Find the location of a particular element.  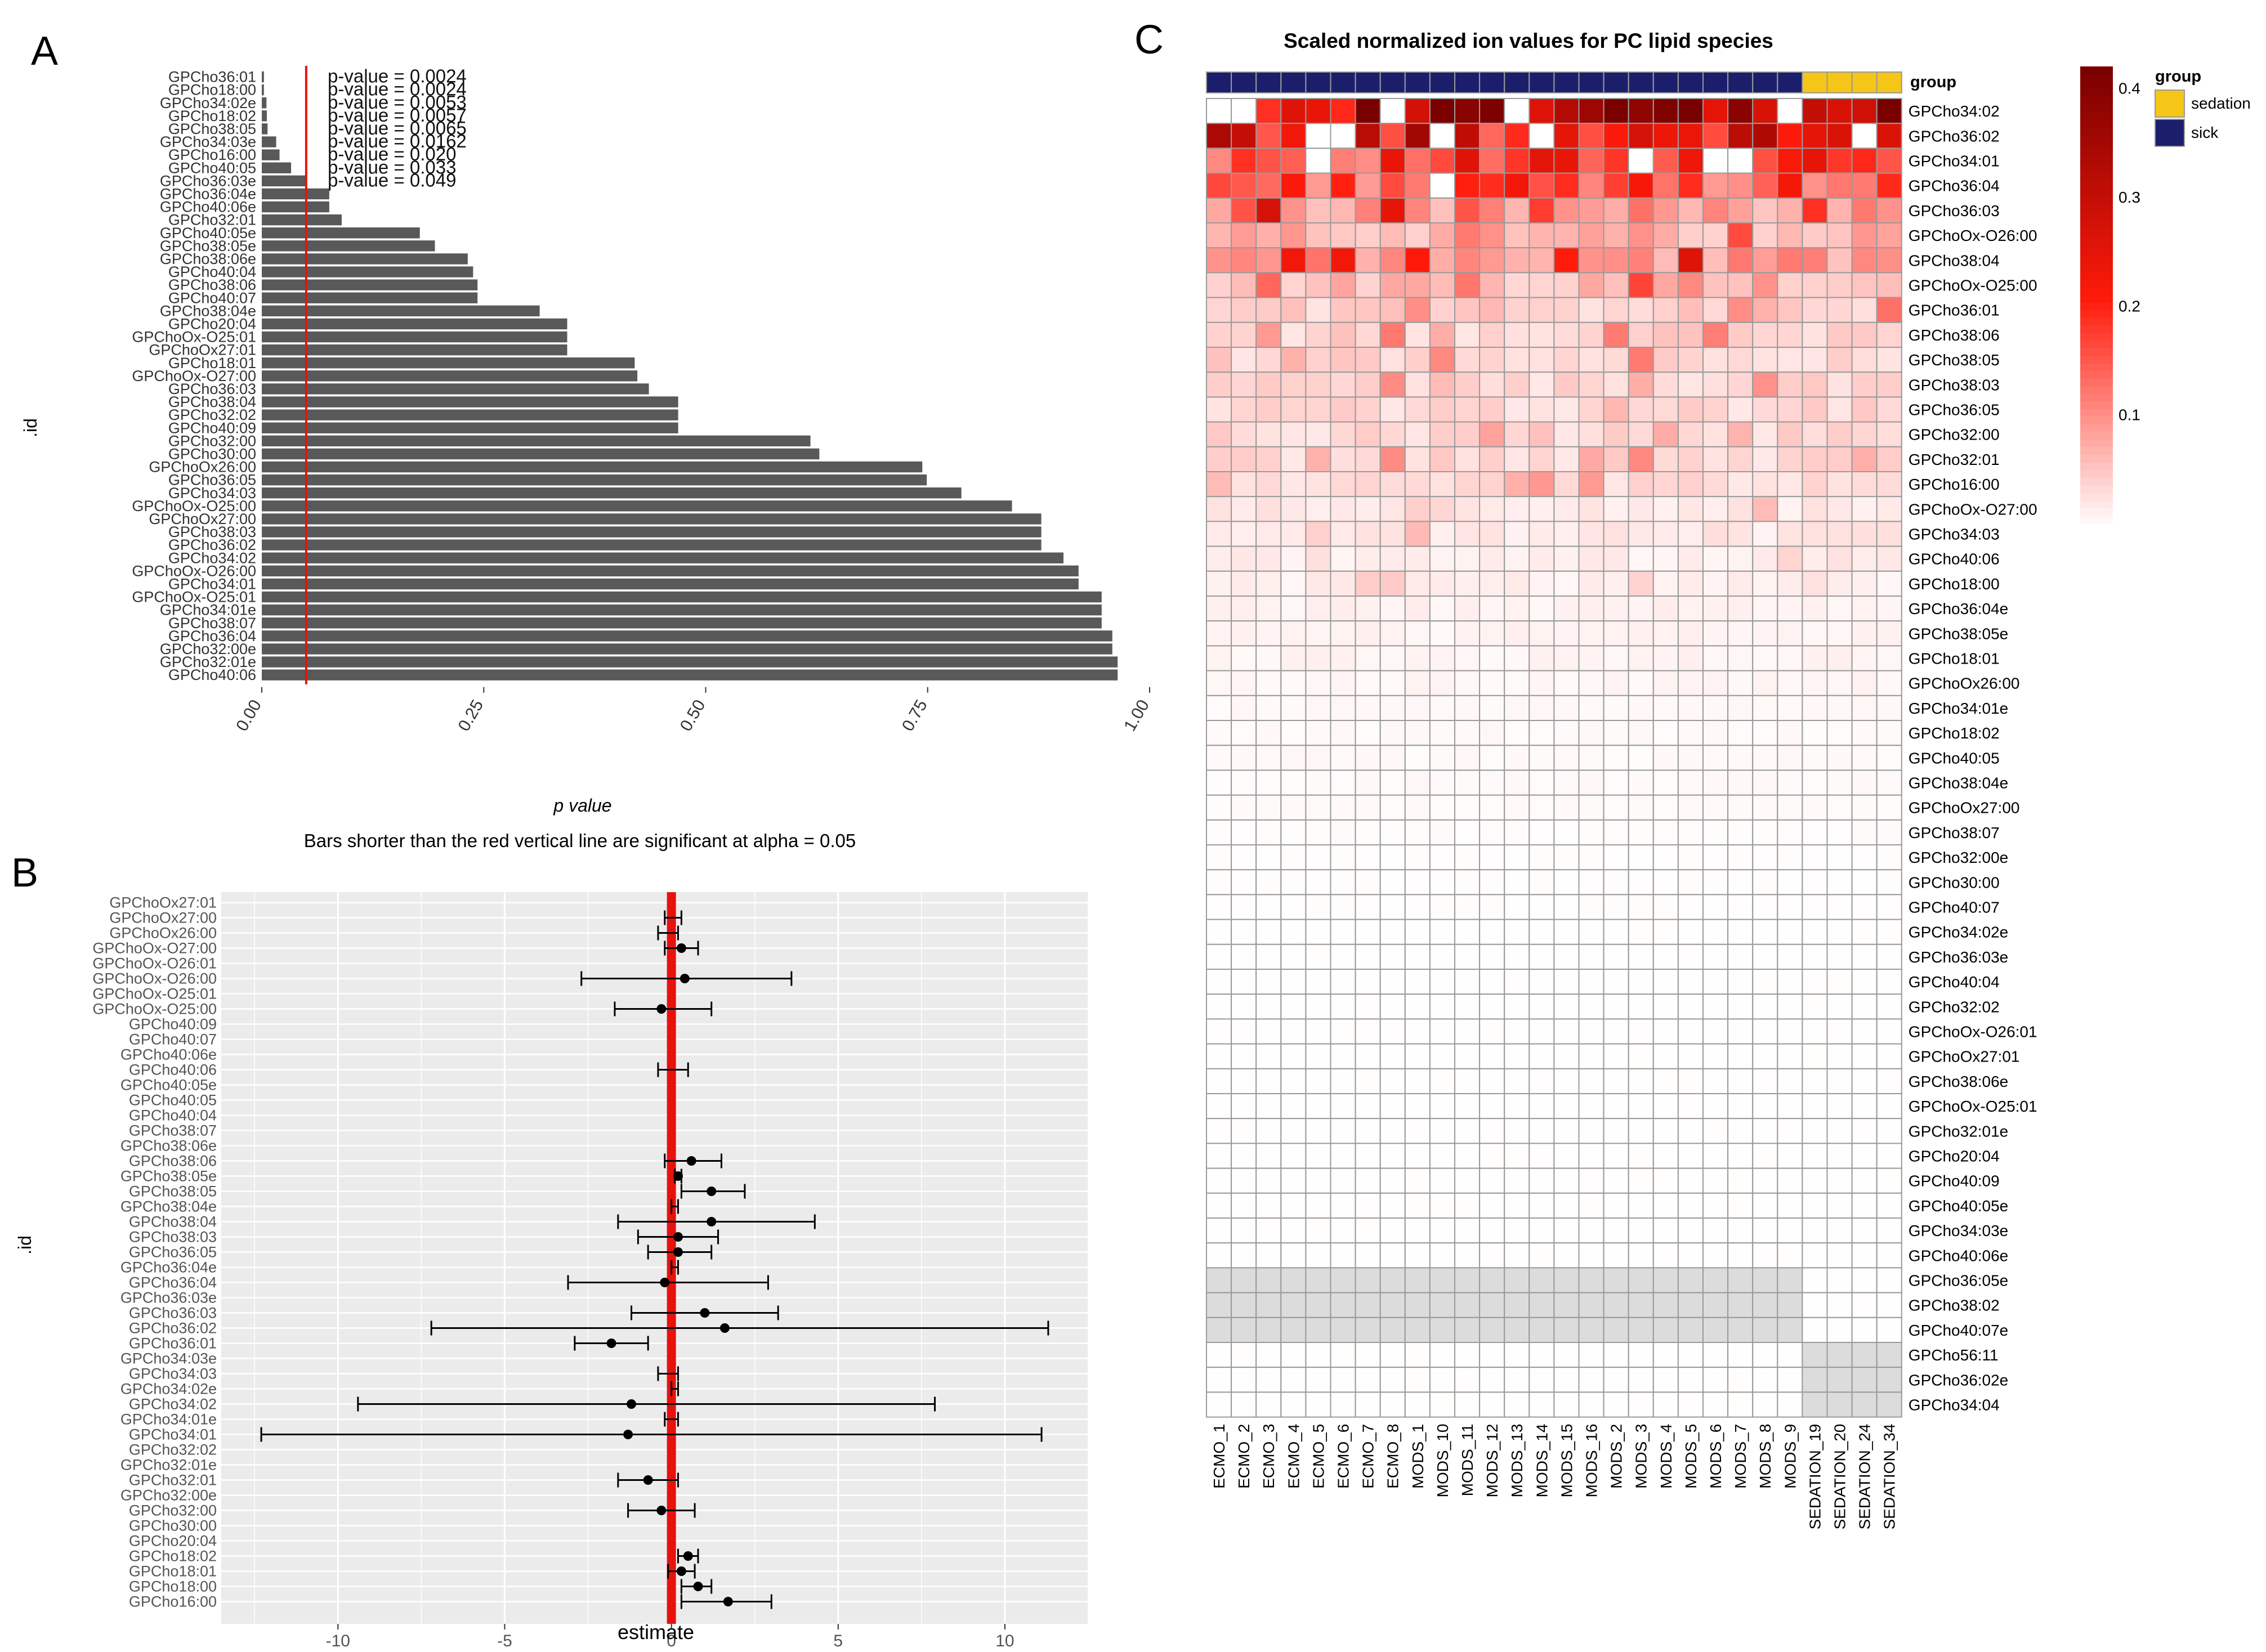

x-tick-label: 0 is located at coordinates (672, 1641).